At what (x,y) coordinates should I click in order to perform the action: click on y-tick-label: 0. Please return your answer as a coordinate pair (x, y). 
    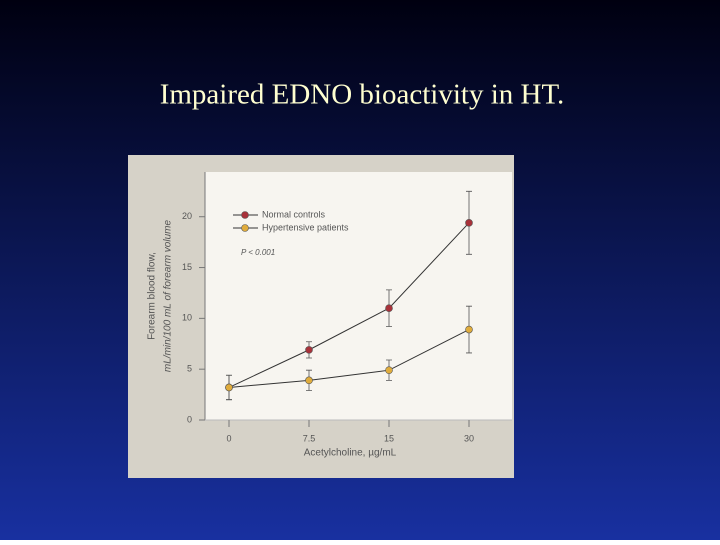
    Looking at the image, I should click on (189, 419).